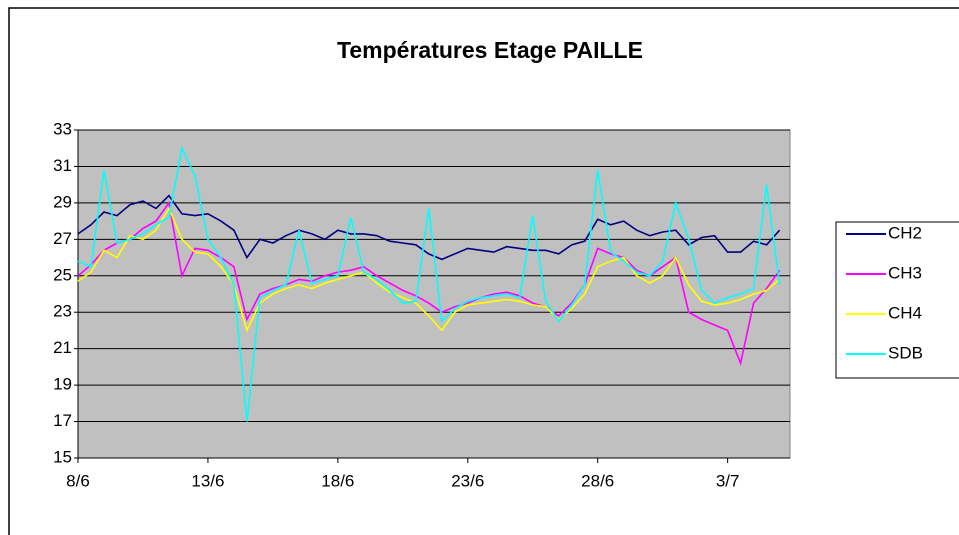 This screenshot has height=535, width=959. Describe the element at coordinates (905, 352) in the screenshot. I see `legend-label: SDB` at that location.